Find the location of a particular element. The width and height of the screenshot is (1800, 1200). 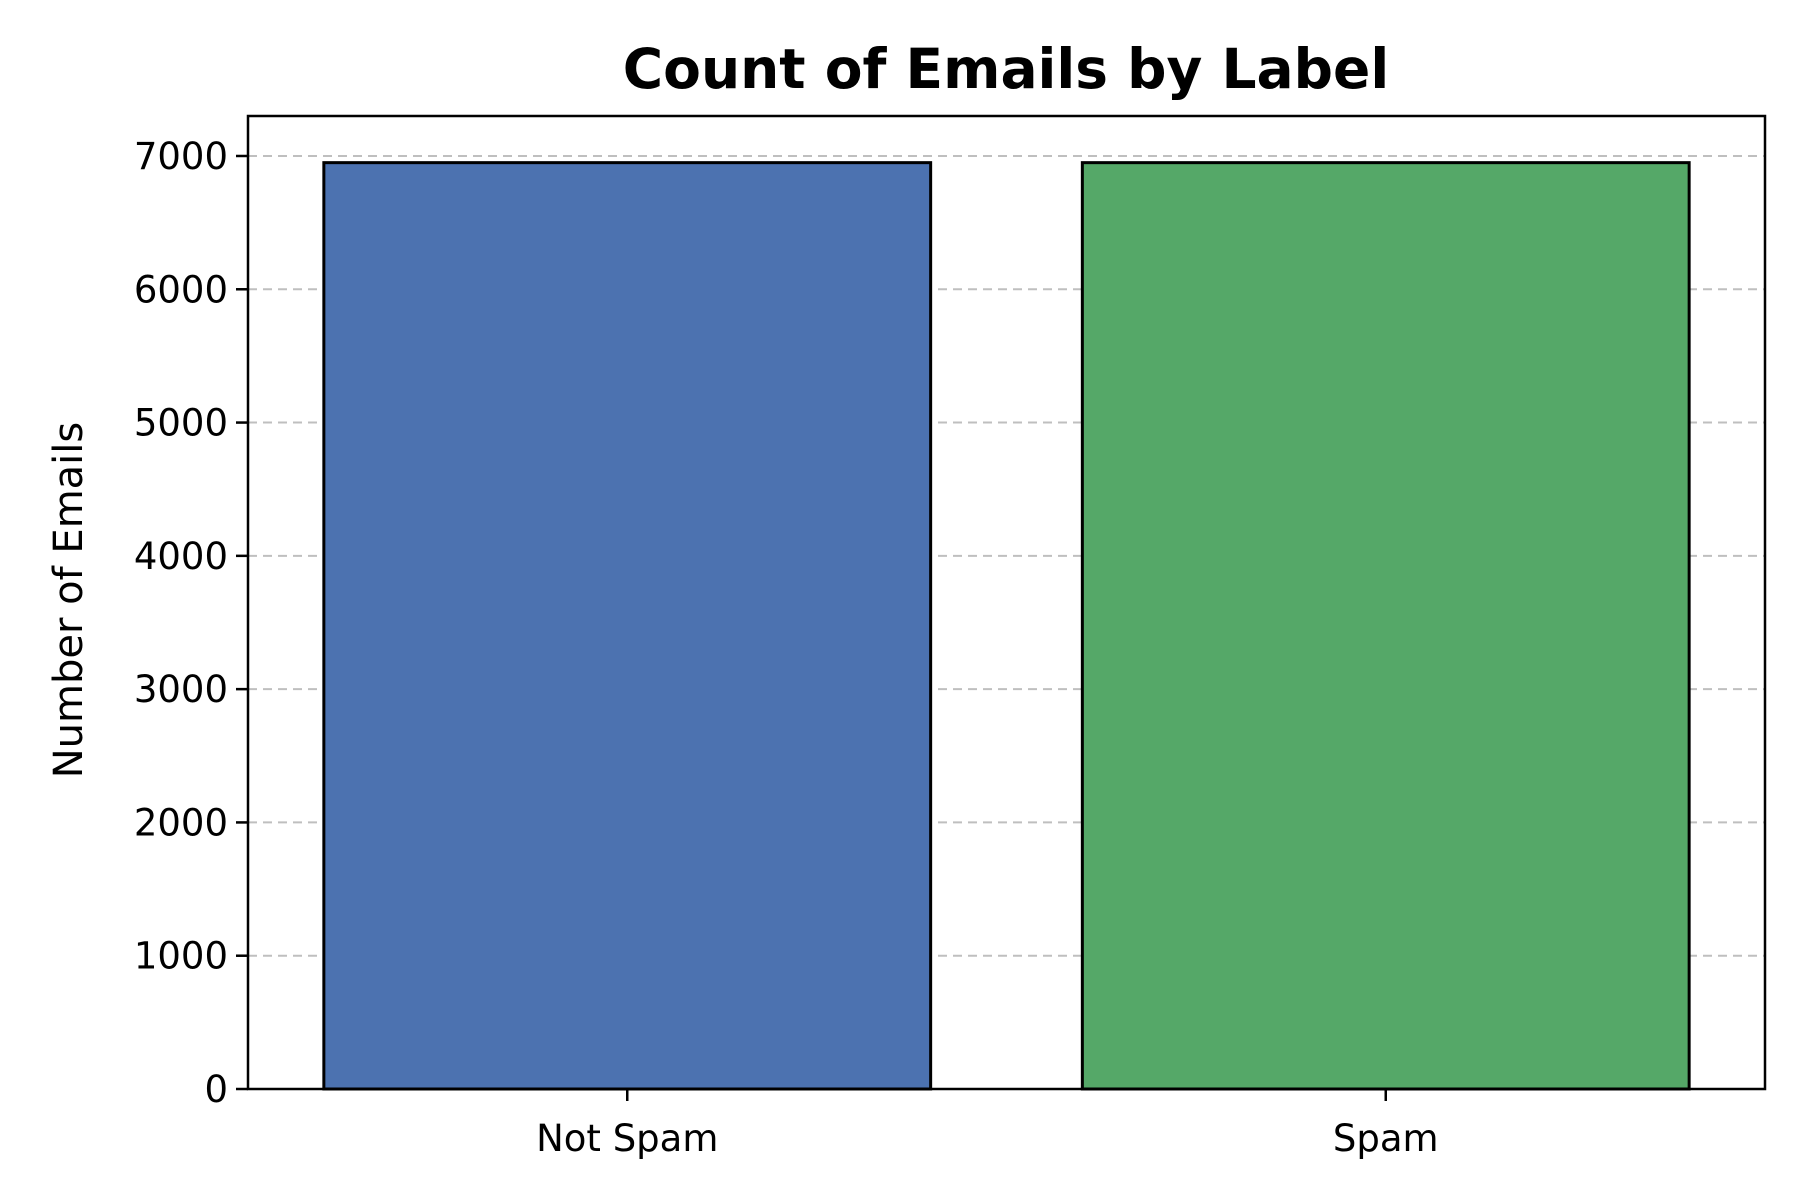

y-tick-label: 1000 is located at coordinates (181, 956).